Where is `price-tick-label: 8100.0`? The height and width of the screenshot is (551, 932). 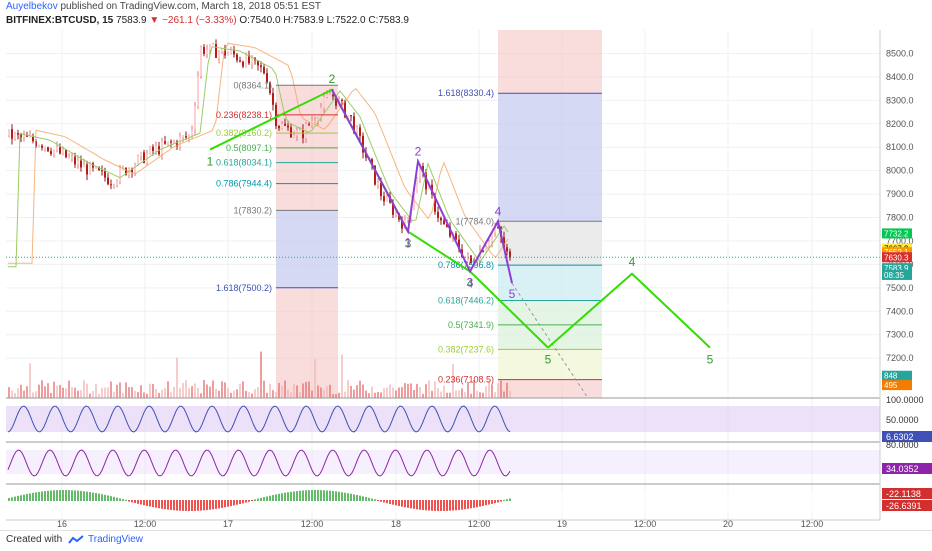 price-tick-label: 8100.0 is located at coordinates (900, 147).